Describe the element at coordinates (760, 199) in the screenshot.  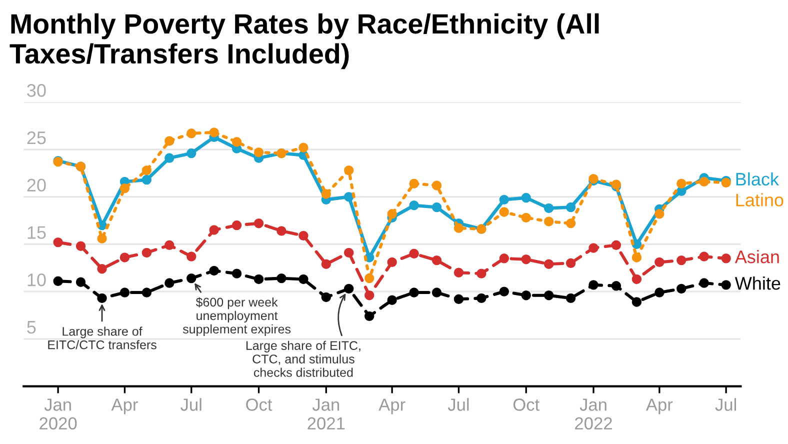
I see `series-label: Latino` at that location.